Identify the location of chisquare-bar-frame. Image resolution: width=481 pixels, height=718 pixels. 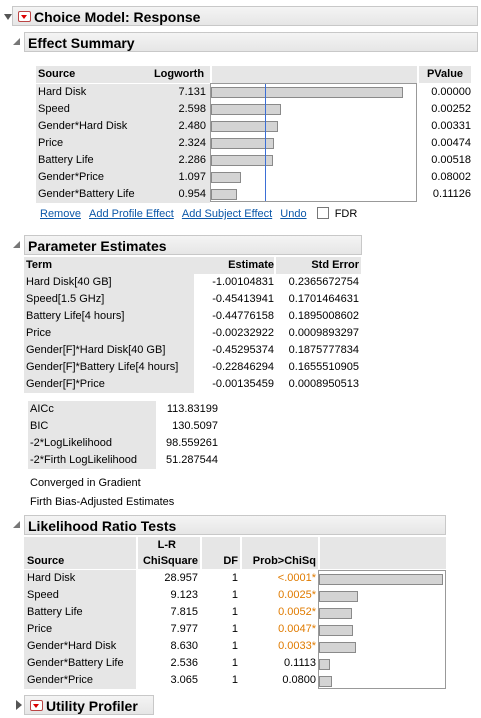
(382, 629).